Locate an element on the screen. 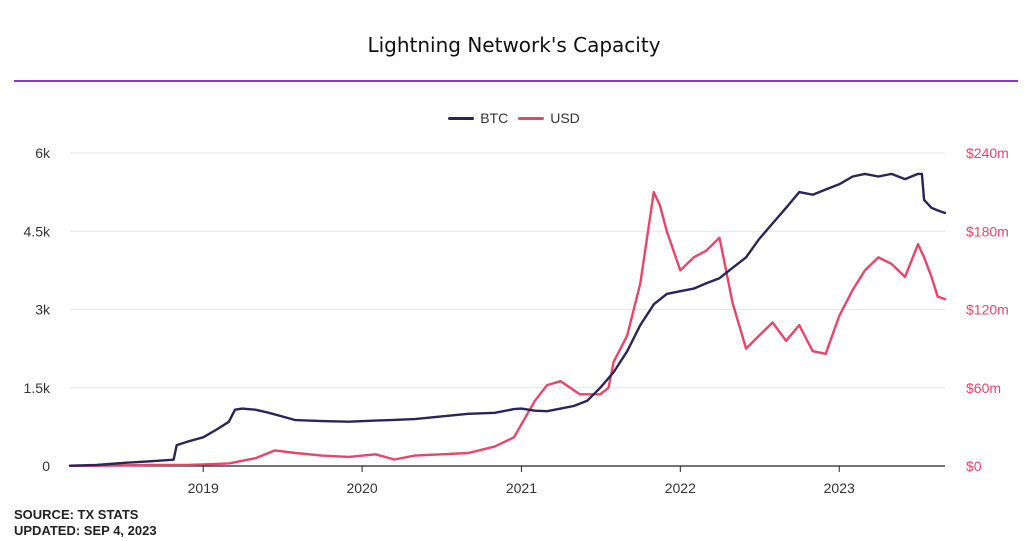 This screenshot has height=541, width=1028. legend-item-usd: USD is located at coordinates (549, 118).